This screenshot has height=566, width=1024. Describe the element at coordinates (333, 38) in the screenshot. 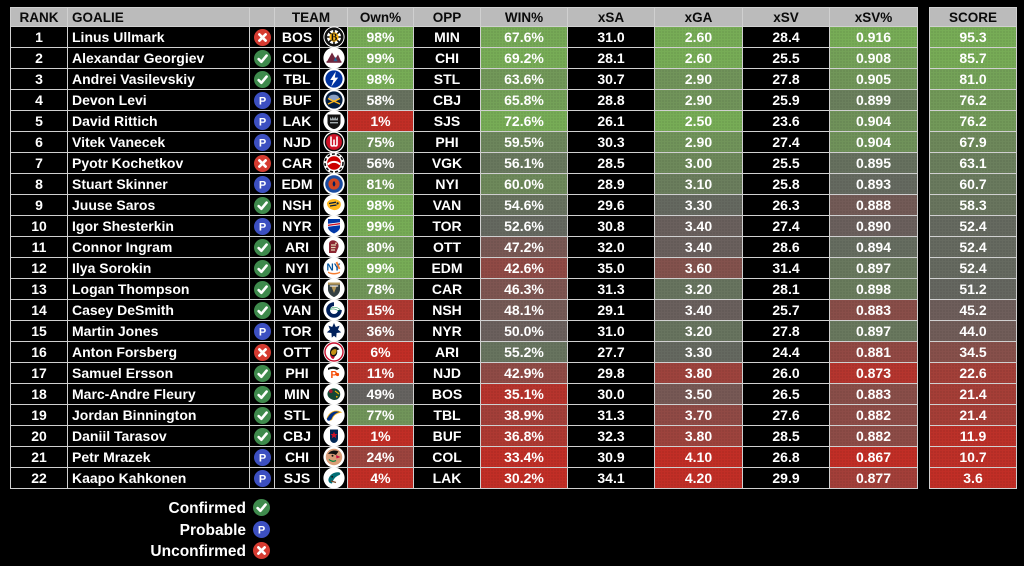

I see `svg-text: B` at that location.